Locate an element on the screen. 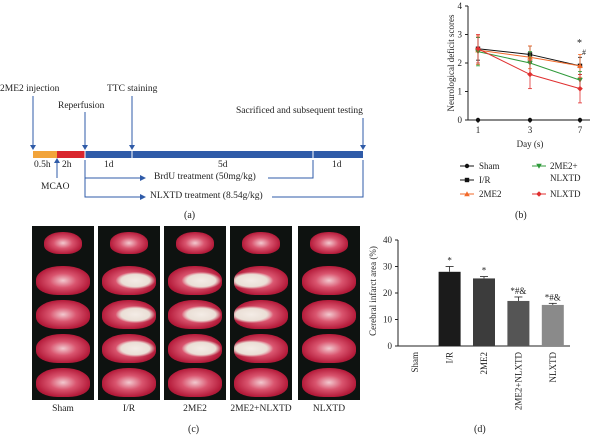 The width and height of the screenshot is (602, 436). annotation-hash: # is located at coordinates (584, 52).